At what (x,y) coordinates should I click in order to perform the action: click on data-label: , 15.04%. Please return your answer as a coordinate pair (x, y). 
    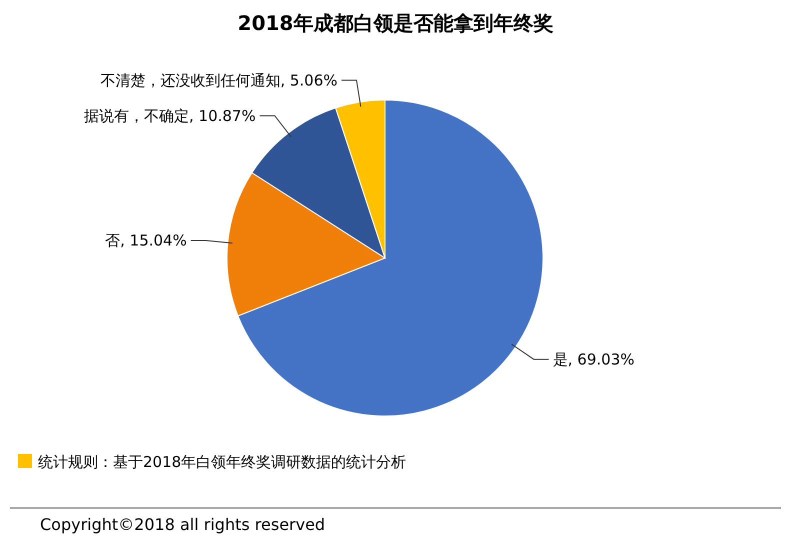
    Looking at the image, I should click on (153, 241).